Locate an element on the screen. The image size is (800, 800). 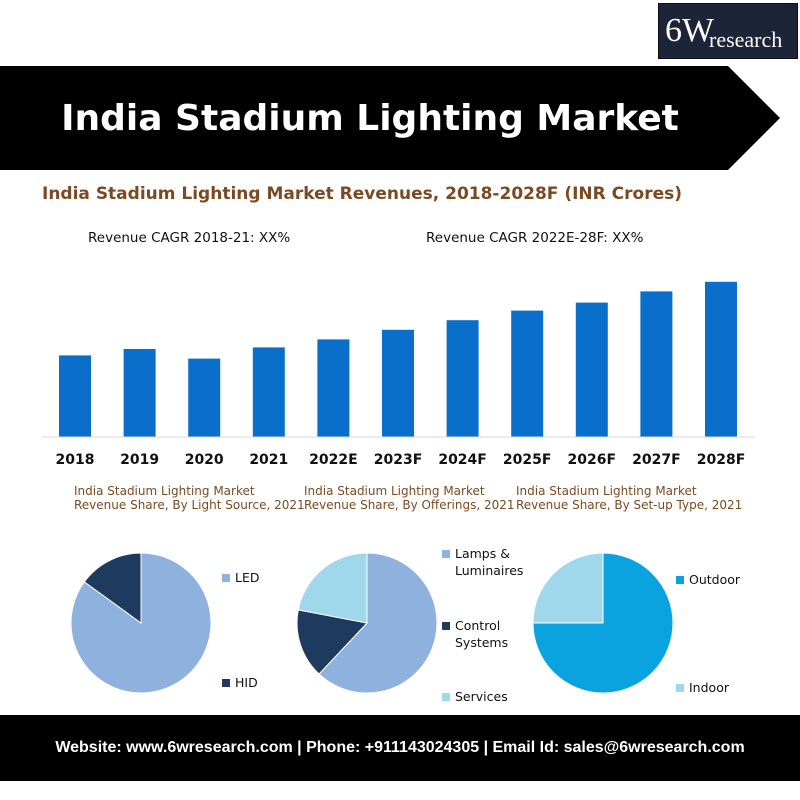
x-tick-label: 2024F is located at coordinates (462, 460).